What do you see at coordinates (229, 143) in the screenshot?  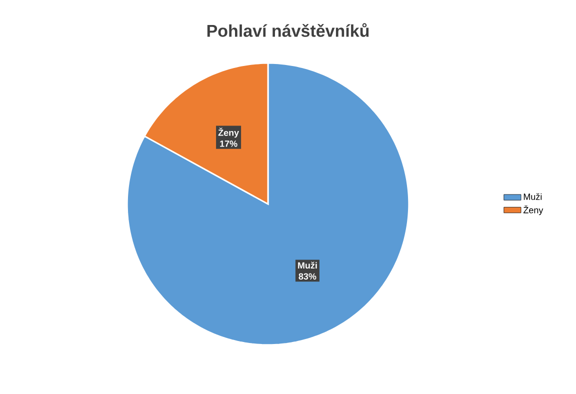 I see `data-label: 17%` at bounding box center [229, 143].